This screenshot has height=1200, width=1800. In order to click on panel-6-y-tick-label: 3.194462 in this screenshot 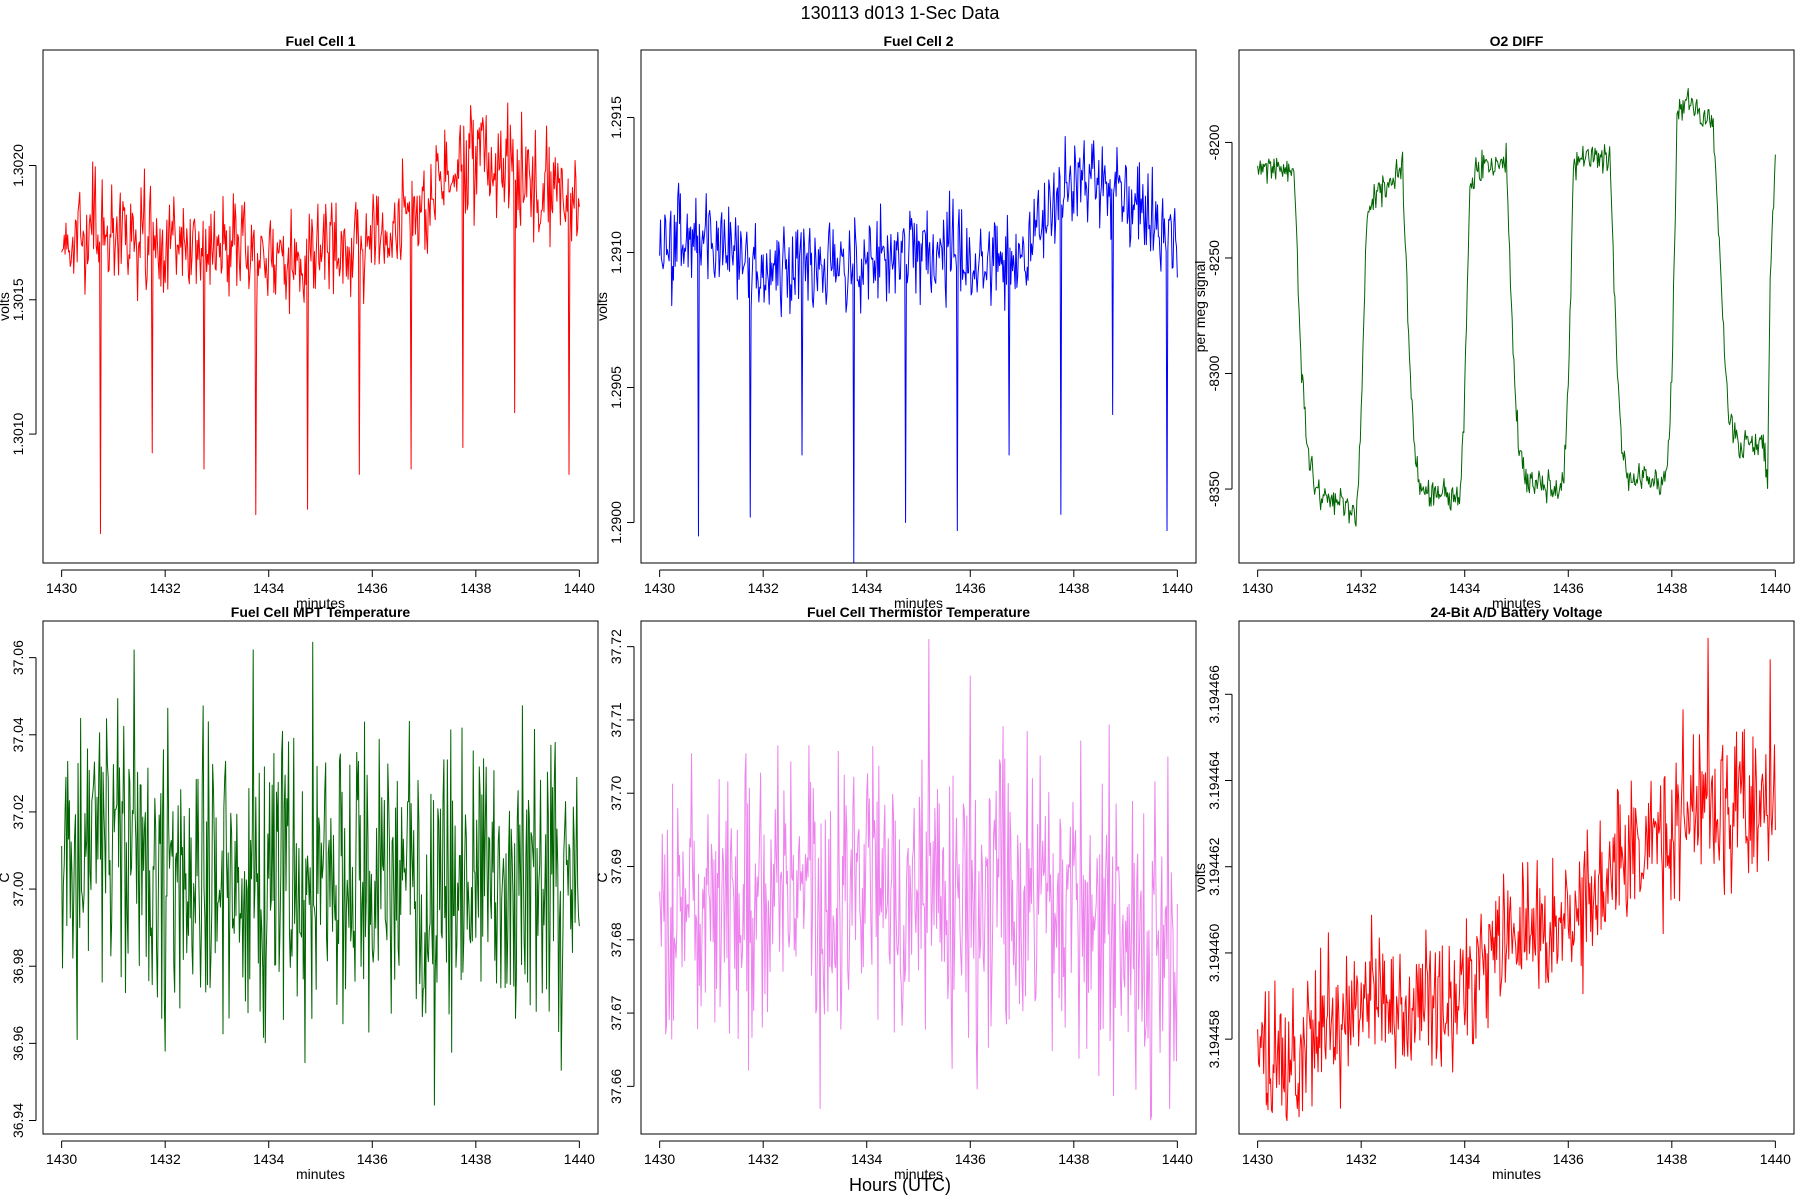, I will do `click(1214, 866)`.